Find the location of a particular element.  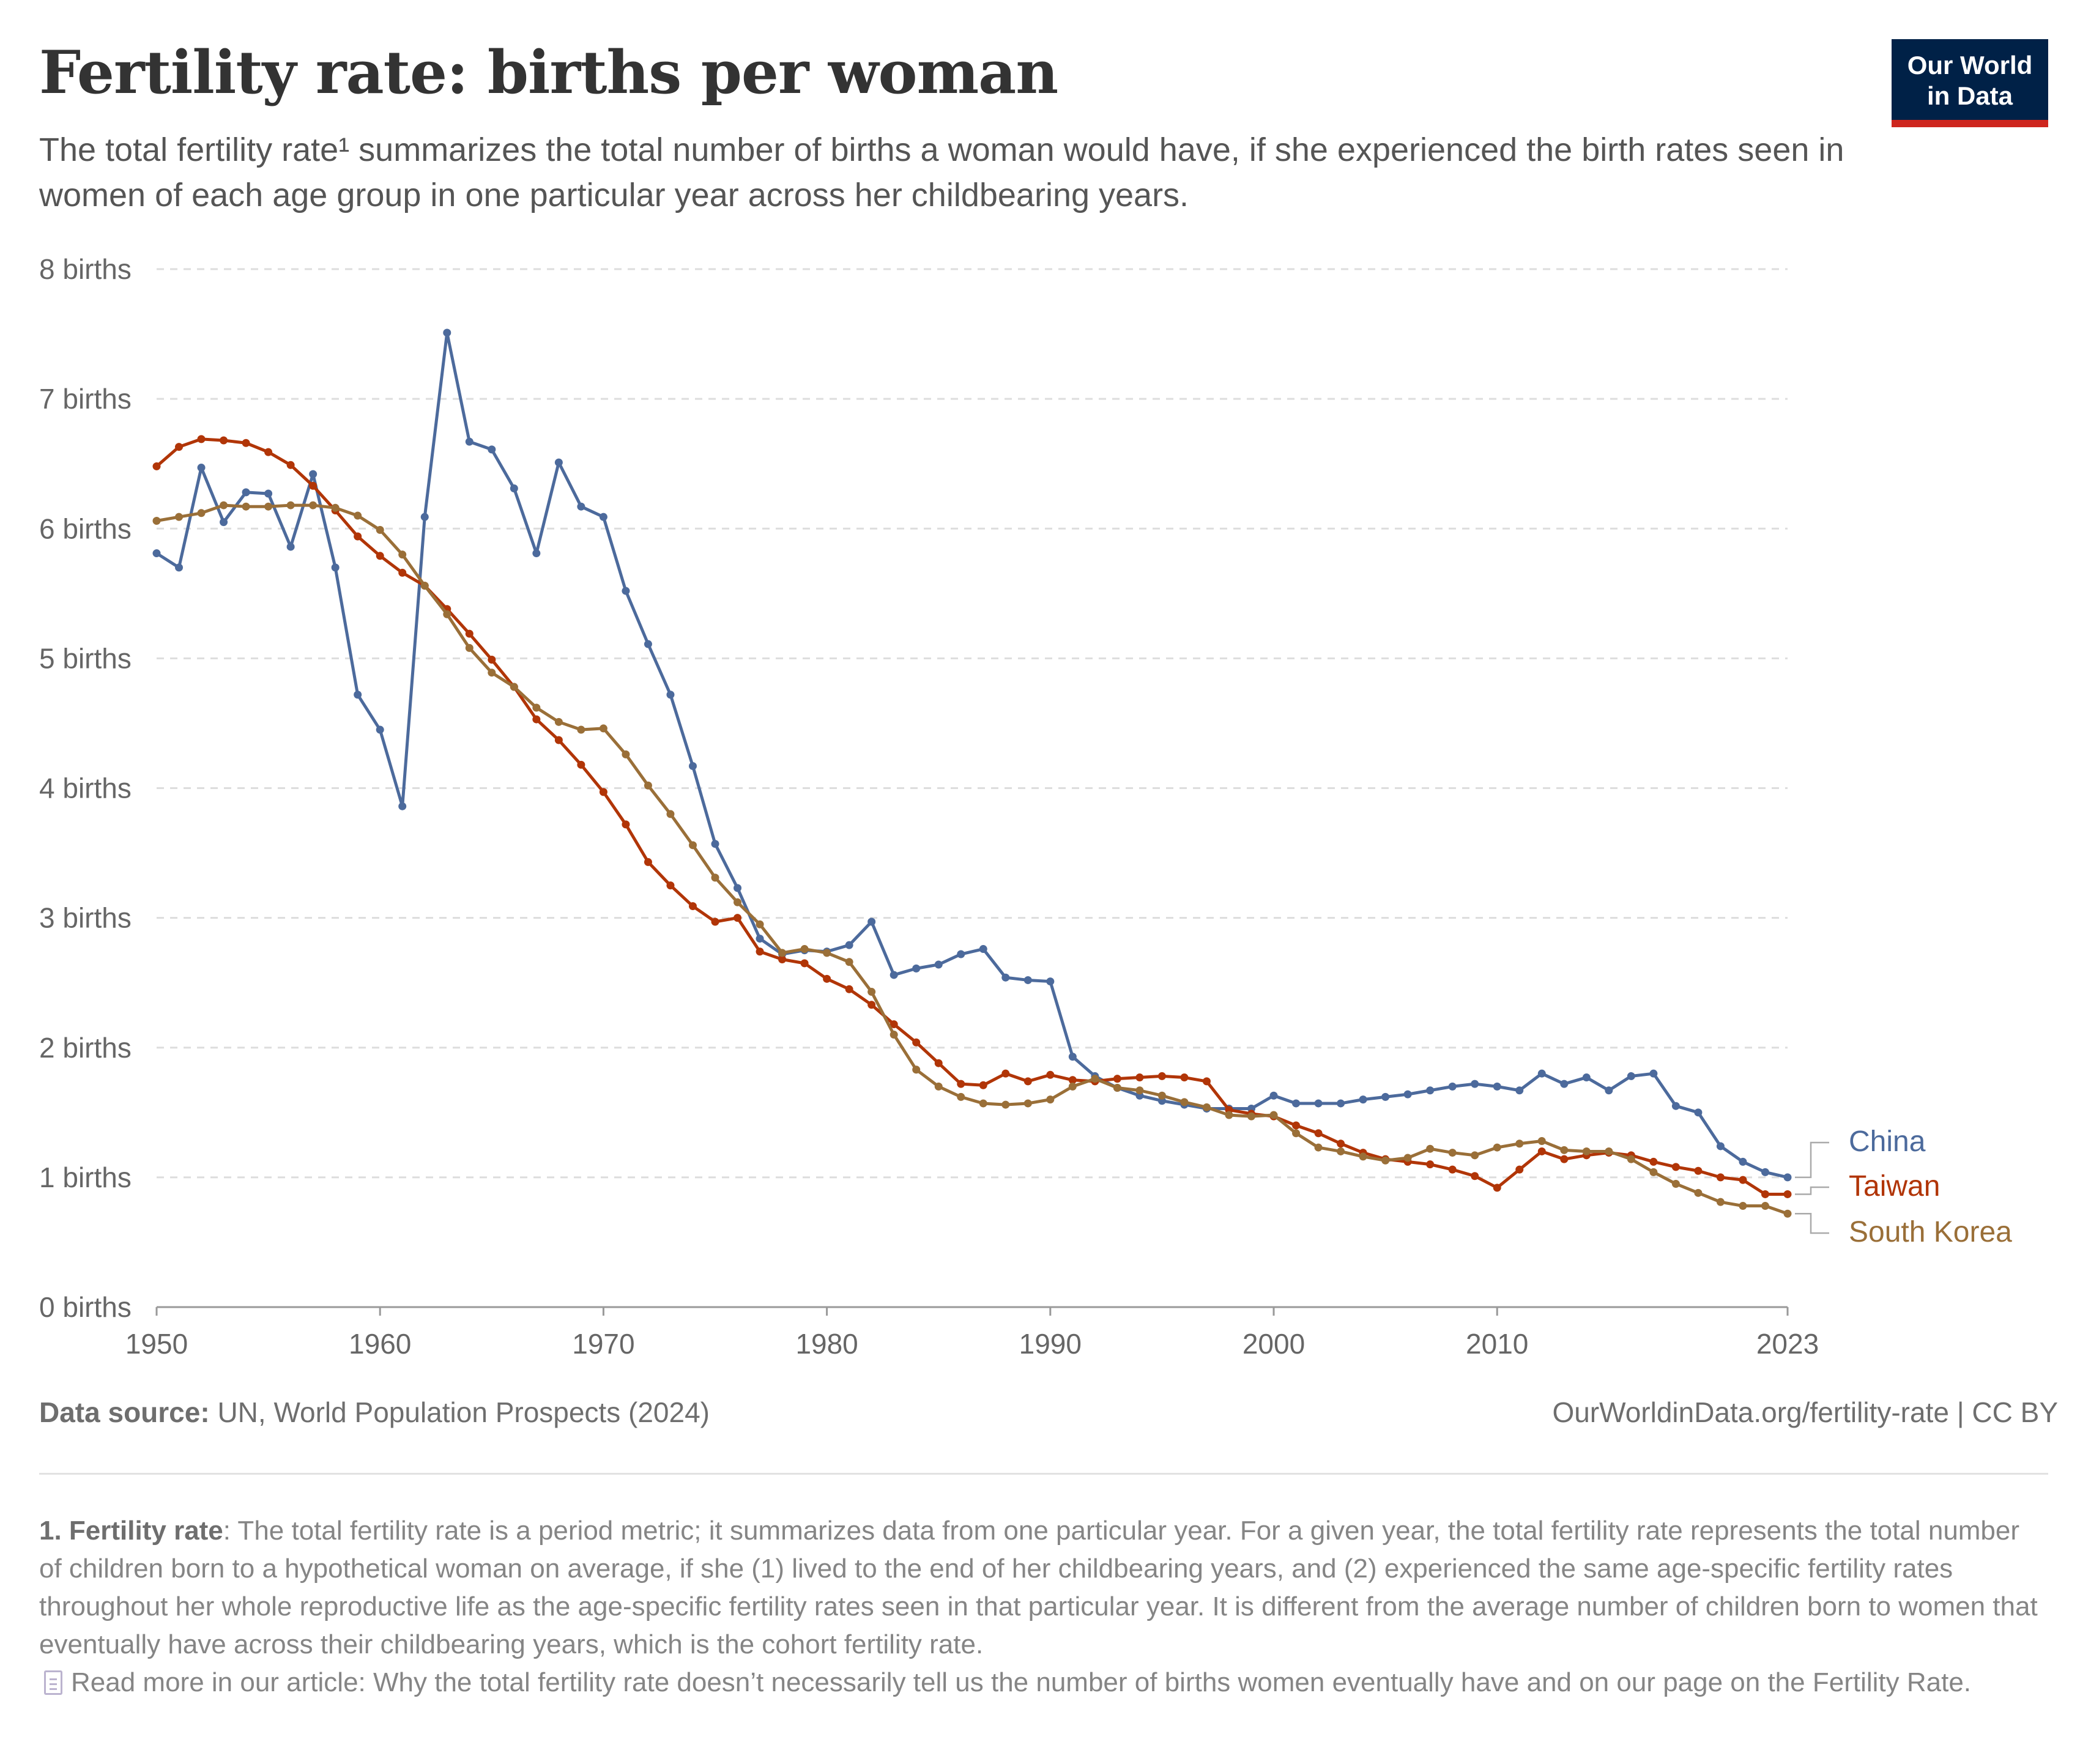

legend-label-china: China is located at coordinates (1888, 1141).